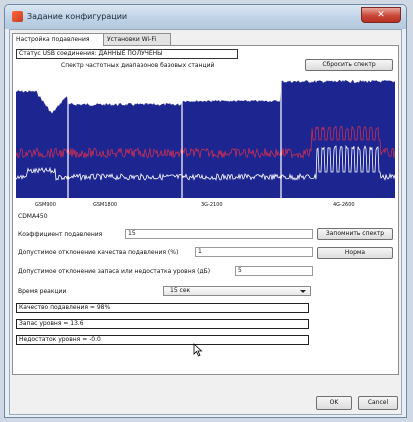  Describe the element at coordinates (162, 324) in the screenshot. I see `margin-result: Запас уровня = 13.6` at that location.